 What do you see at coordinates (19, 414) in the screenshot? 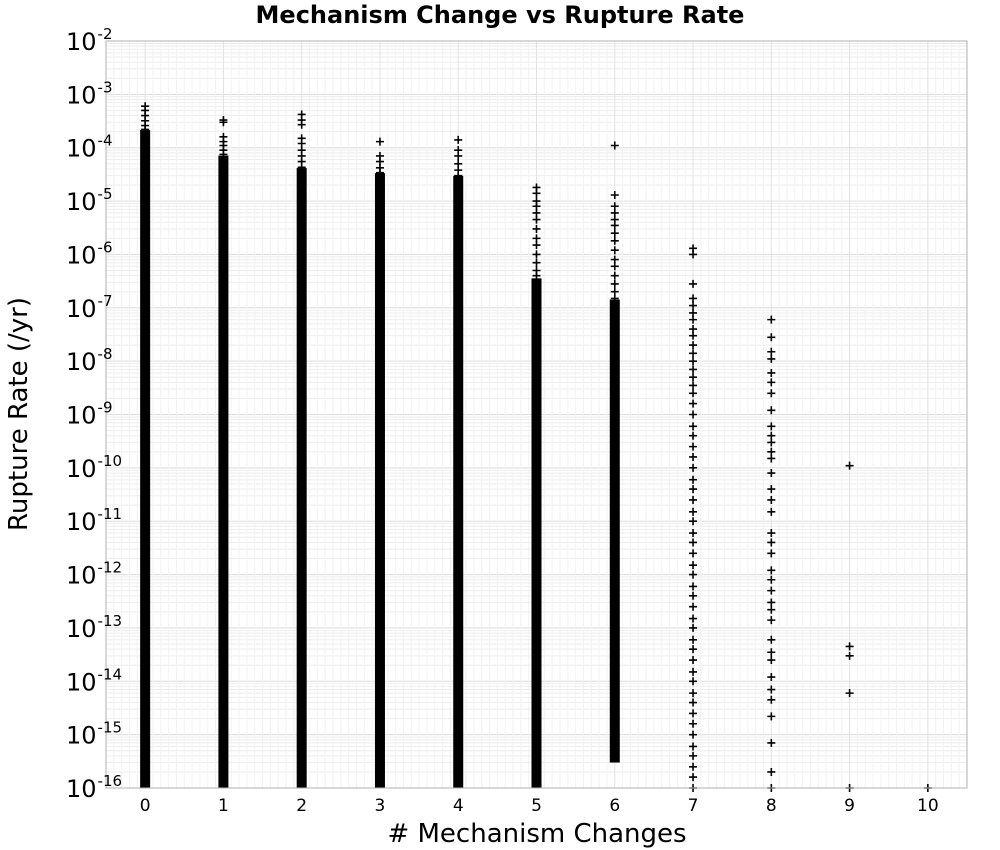
I see `y-axis-label: Rupture Rate (/yr)` at bounding box center [19, 414].